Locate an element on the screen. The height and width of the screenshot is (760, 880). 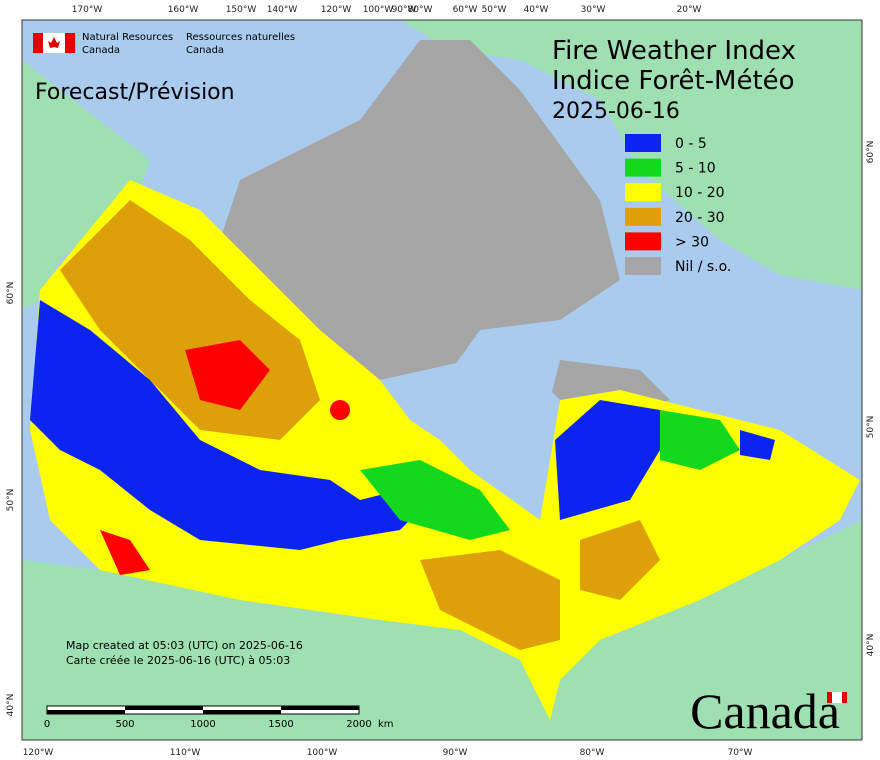
longitude-label: 40°W is located at coordinates (536, 10).